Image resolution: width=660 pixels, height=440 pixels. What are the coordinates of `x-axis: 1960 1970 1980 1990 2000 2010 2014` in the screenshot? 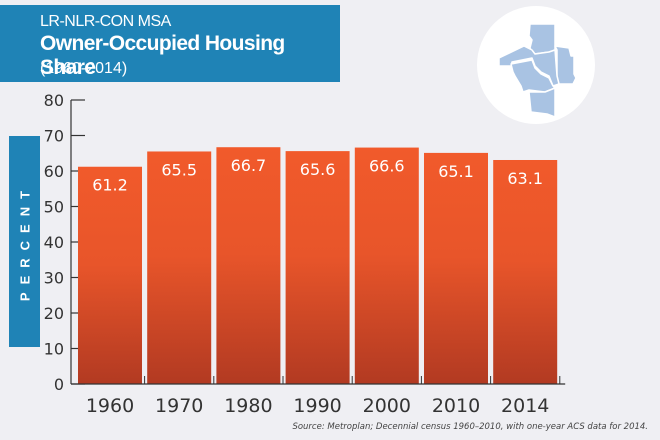 It's located at (318, 396).